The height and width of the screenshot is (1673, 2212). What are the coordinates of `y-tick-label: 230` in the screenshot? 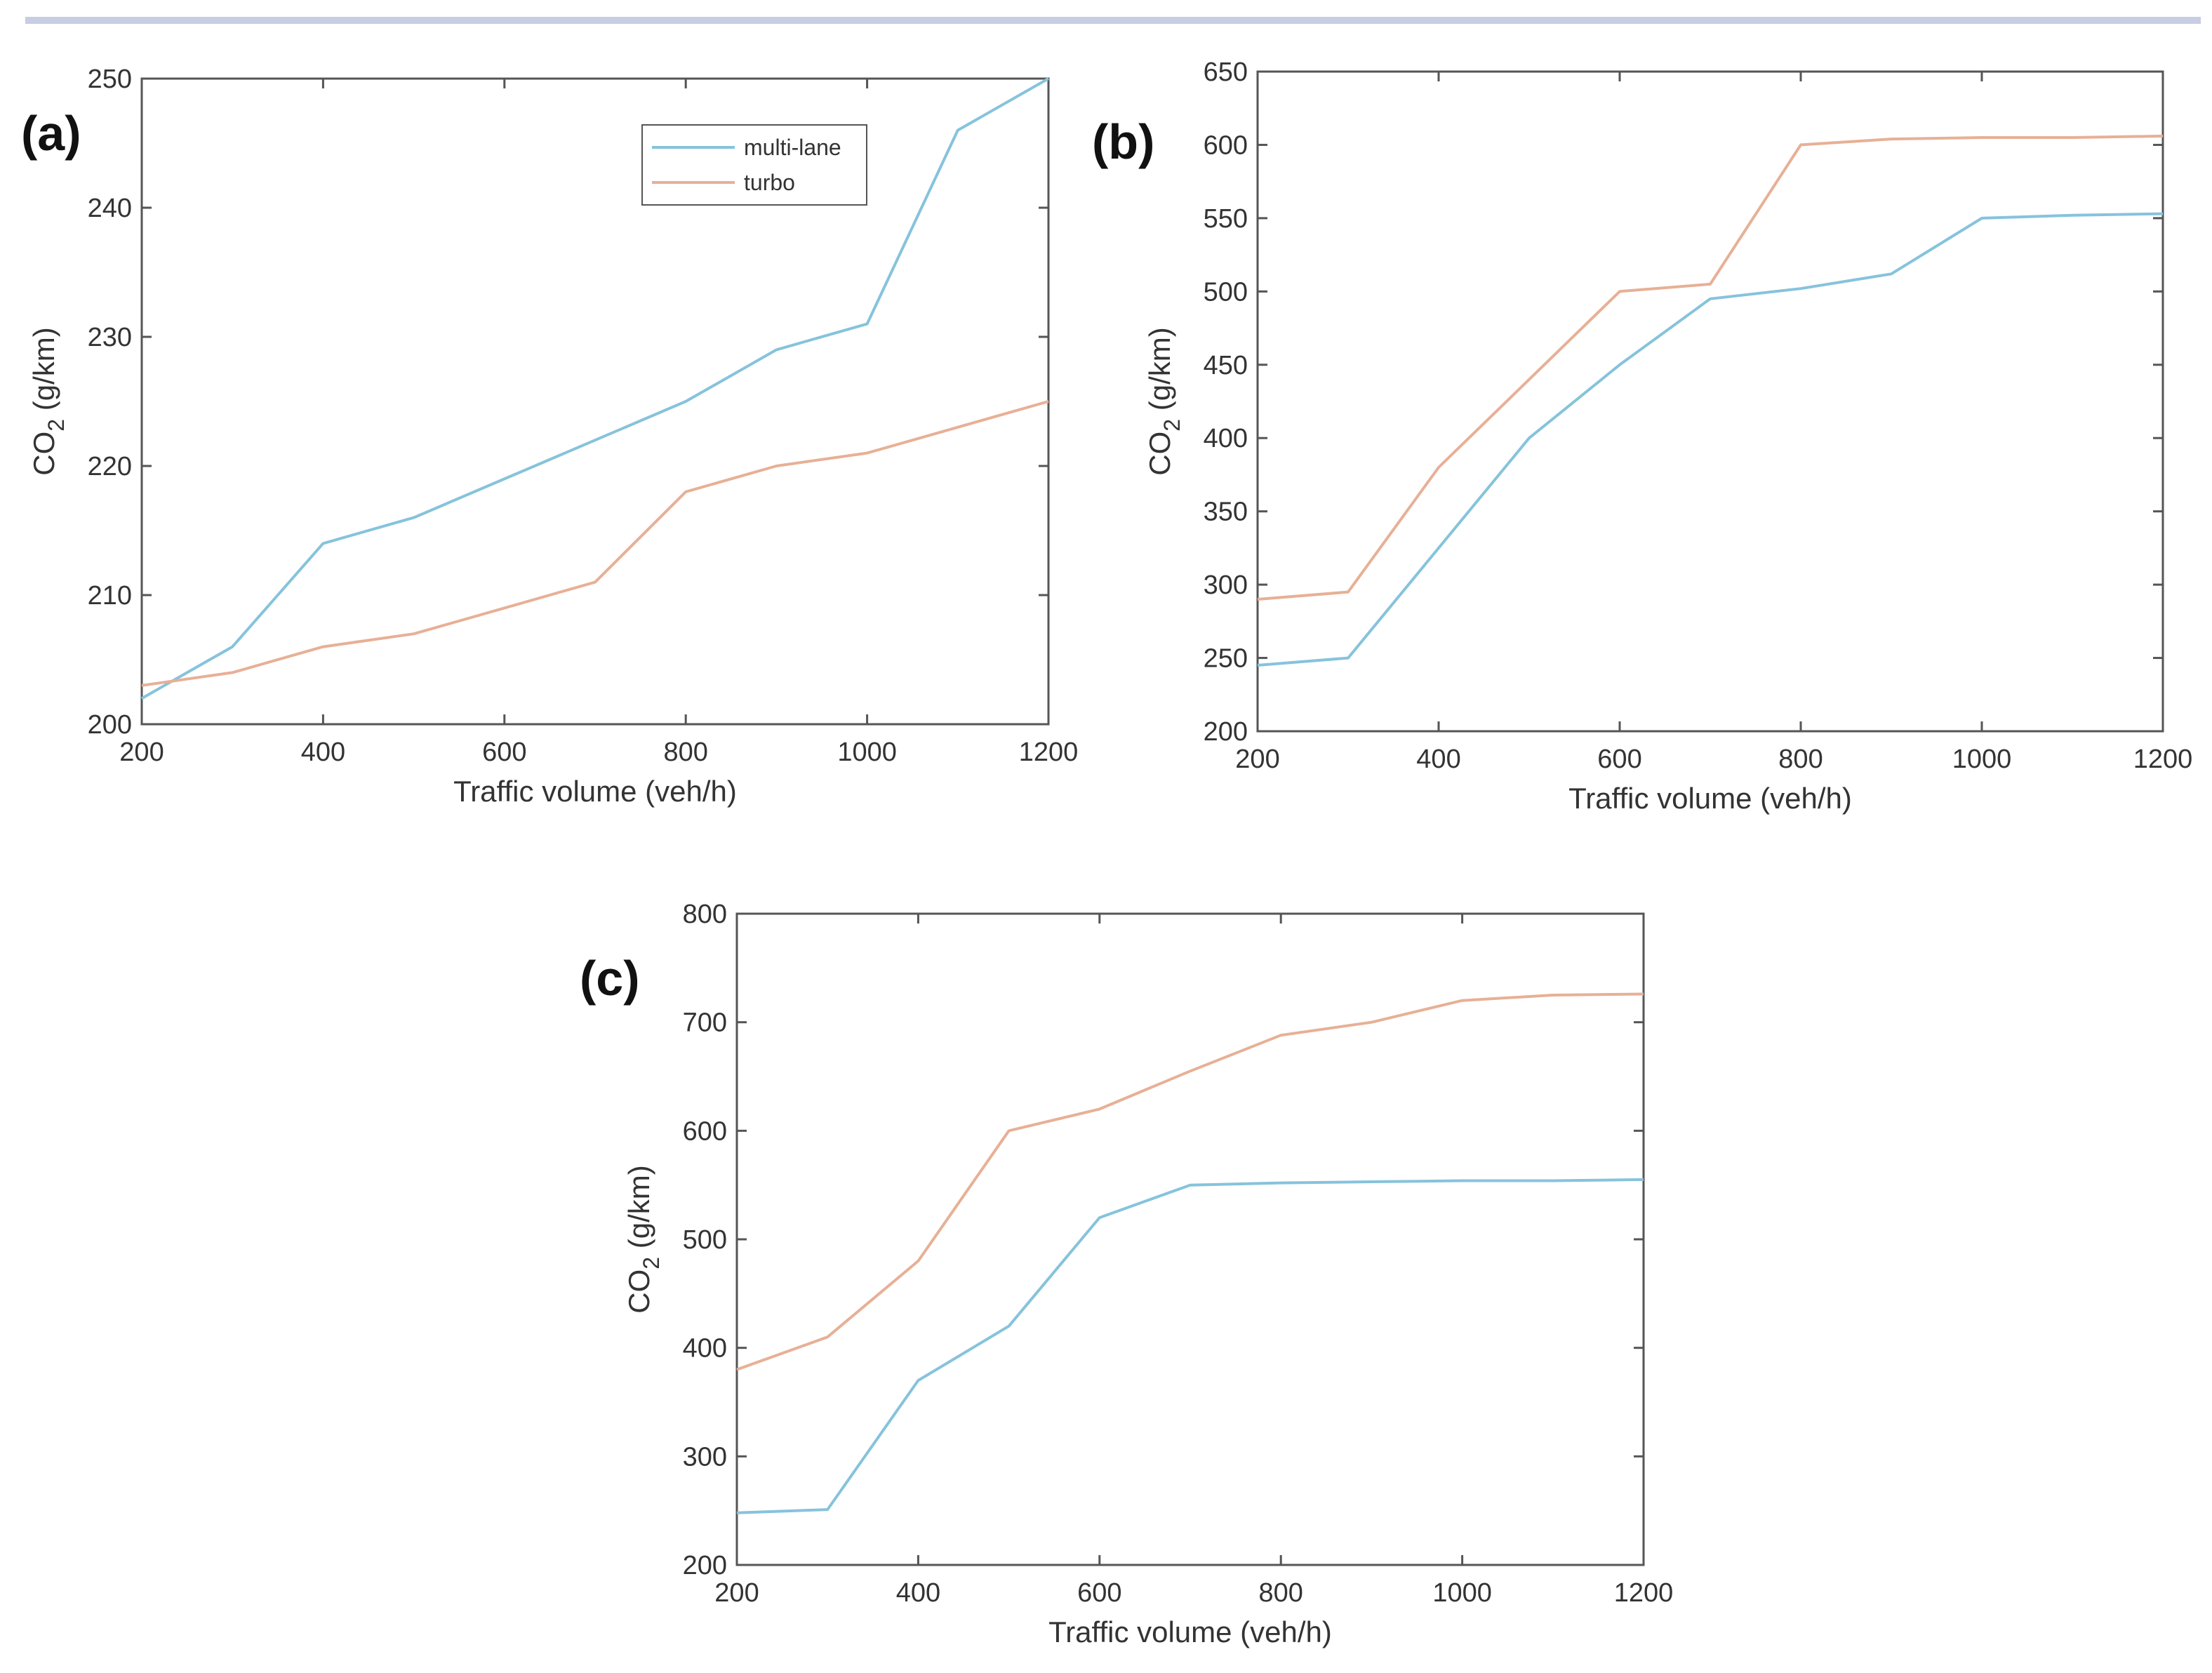 It's located at (110, 337).